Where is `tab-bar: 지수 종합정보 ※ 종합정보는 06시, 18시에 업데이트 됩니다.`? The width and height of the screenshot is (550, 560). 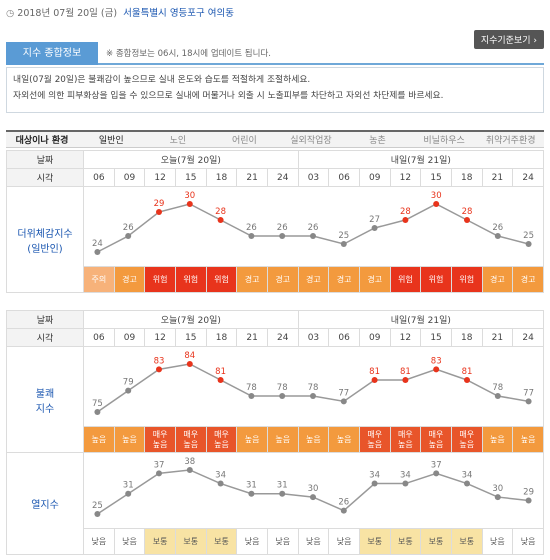
tab-bar: 지수 종합정보 ※ 종합정보는 06시, 18시에 업데이트 됩니다. is located at coordinates (275, 53).